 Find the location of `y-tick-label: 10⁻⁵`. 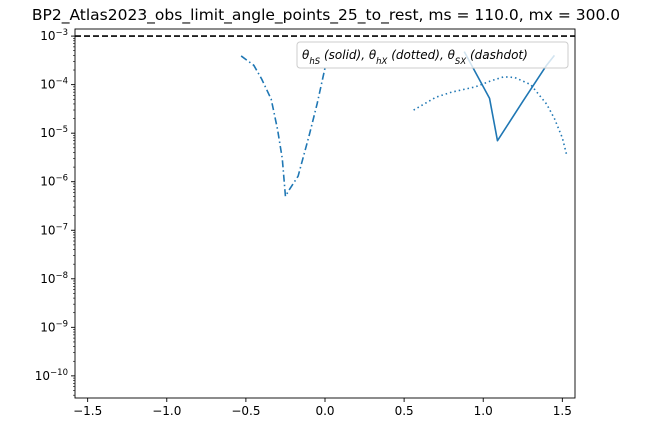

y-tick-label: 10⁻⁵ is located at coordinates (54, 132).